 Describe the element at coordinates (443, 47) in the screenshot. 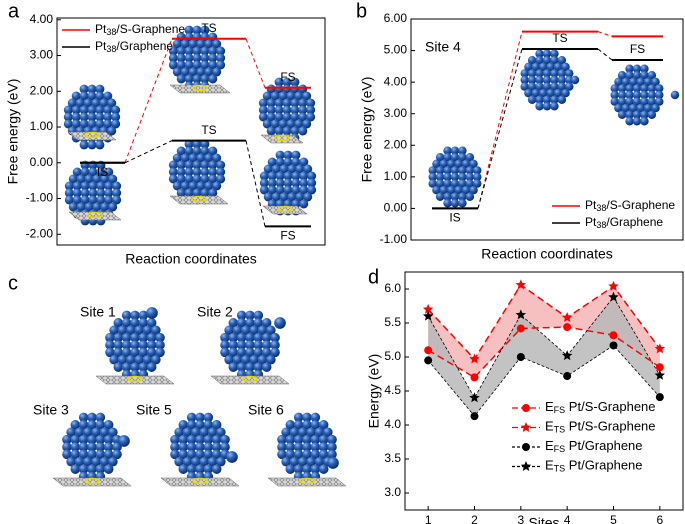

I see `annotation: Site 4` at that location.